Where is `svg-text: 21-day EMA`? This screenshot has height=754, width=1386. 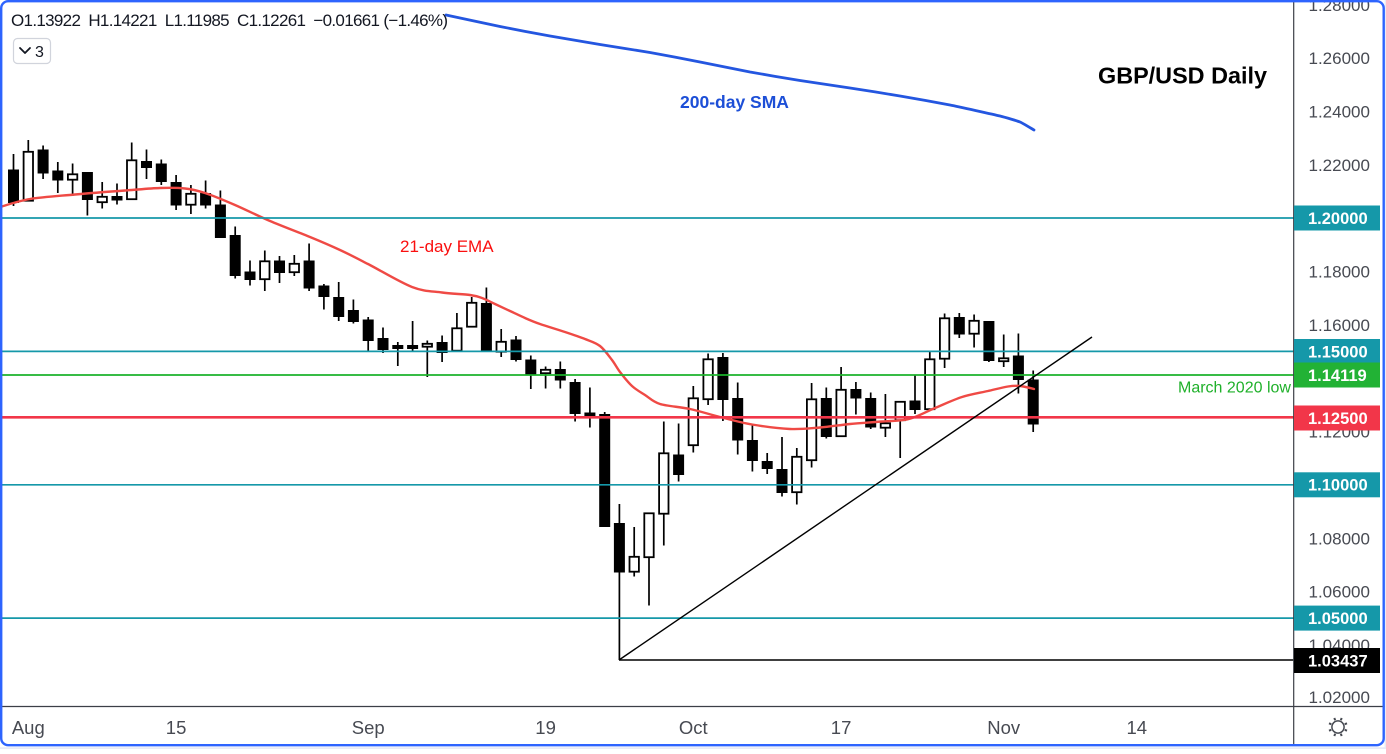
svg-text: 21-day EMA is located at coordinates (447, 246).